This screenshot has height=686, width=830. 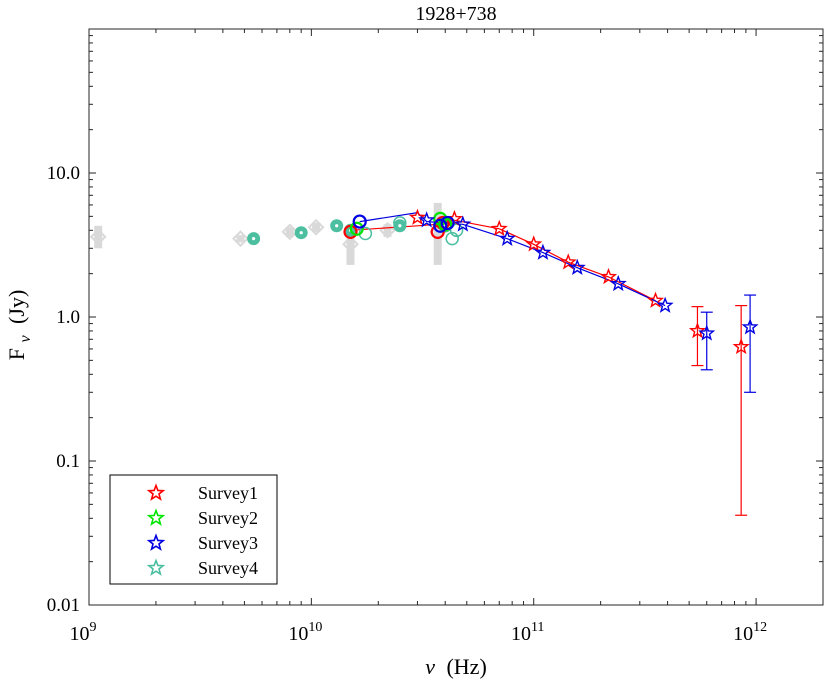 What do you see at coordinates (430, 666) in the screenshot?
I see `x-axis-symbol: ν` at bounding box center [430, 666].